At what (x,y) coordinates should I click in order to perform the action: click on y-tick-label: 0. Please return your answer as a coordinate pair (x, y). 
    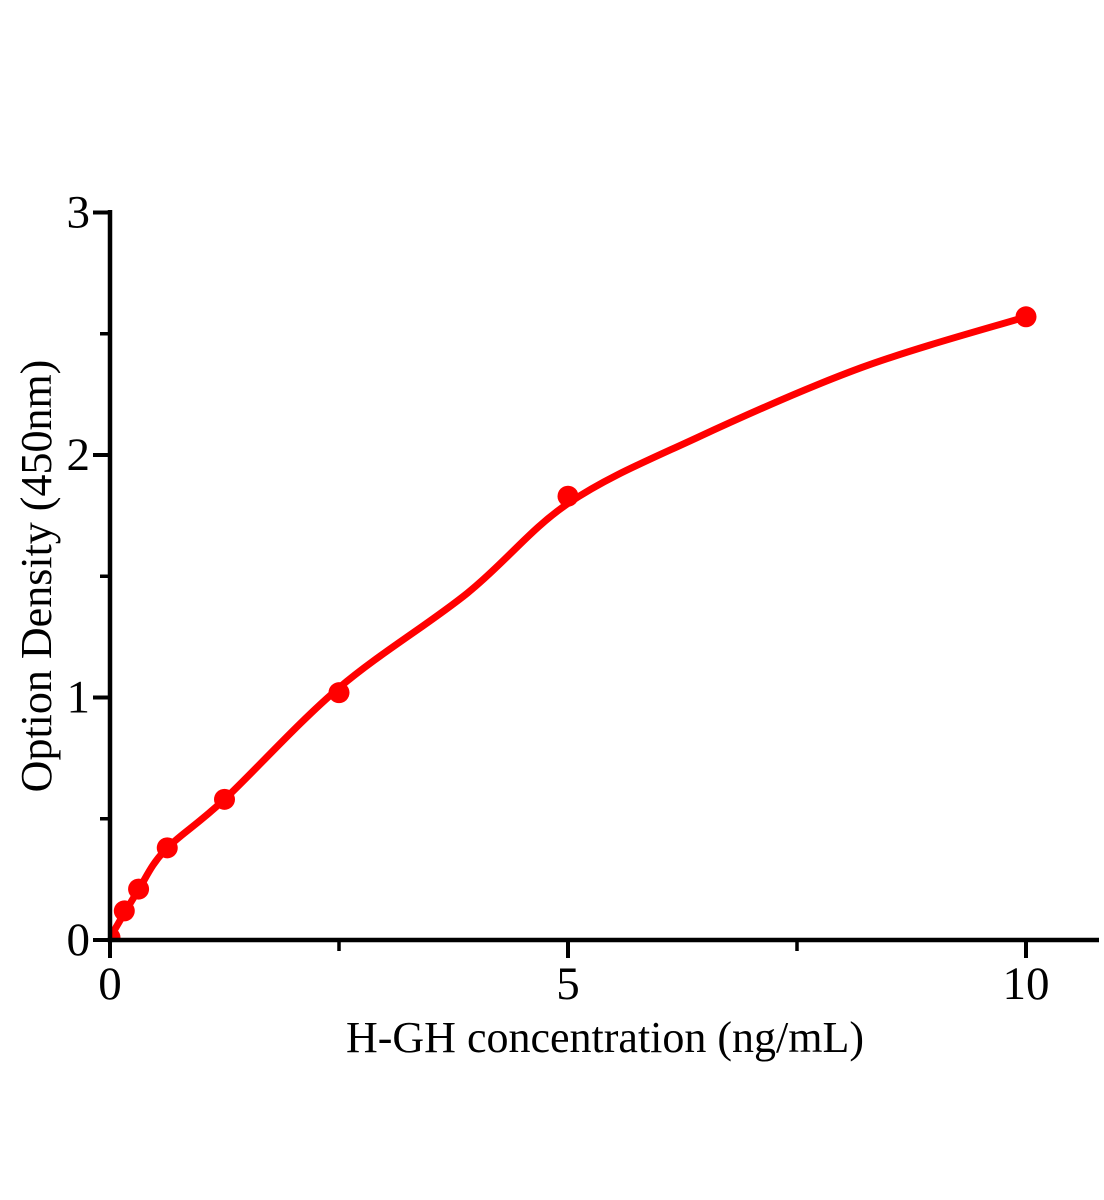
    Looking at the image, I should click on (79, 940).